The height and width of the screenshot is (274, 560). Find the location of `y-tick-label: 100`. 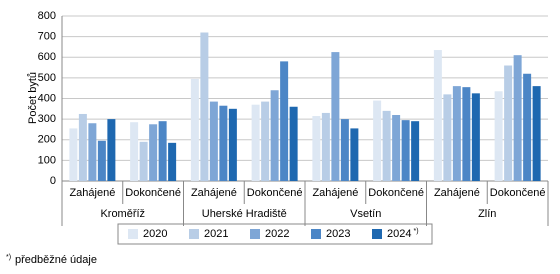

y-tick-label: 100 is located at coordinates (47, 160).